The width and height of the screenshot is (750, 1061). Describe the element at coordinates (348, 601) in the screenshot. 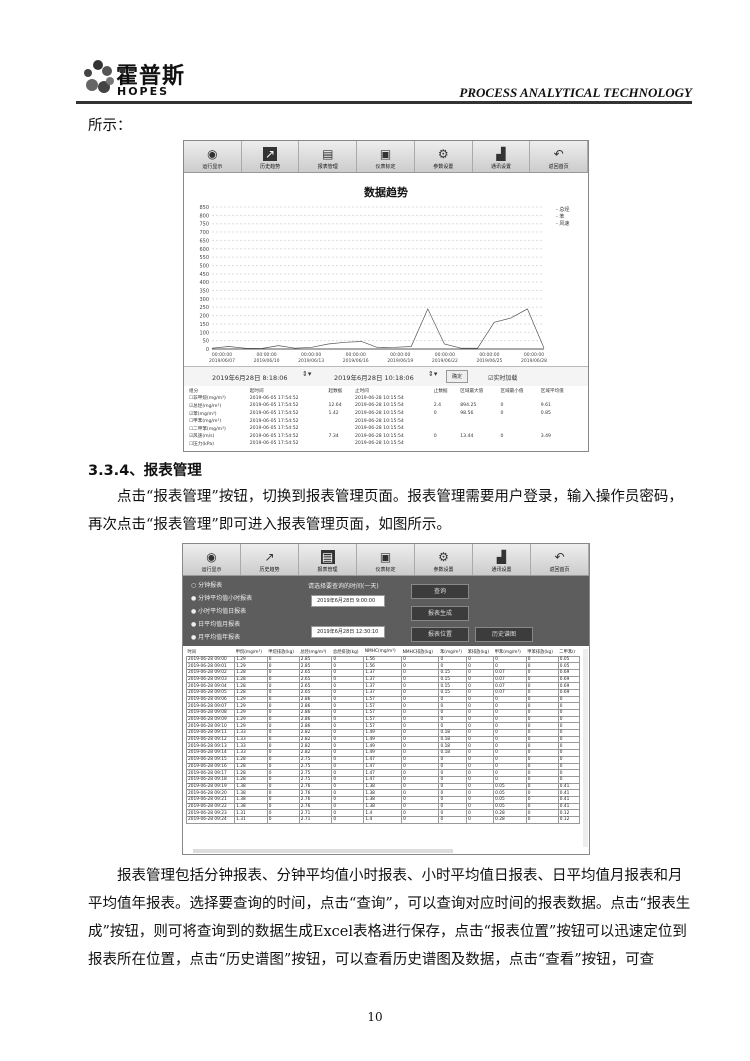

I see `report-start-time: 2019年6月28日 9:00:00` at that location.